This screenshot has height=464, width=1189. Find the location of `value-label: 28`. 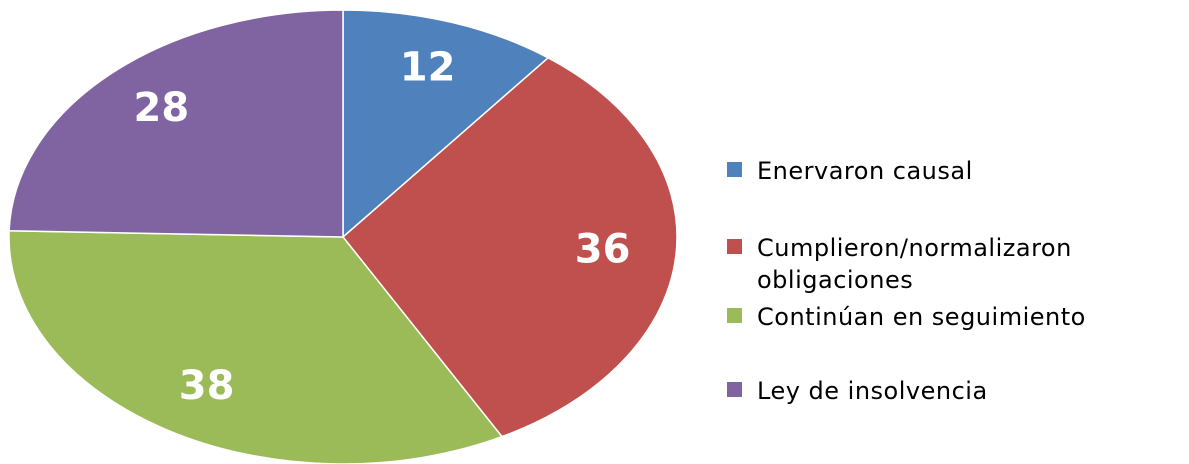

value-label: 28 is located at coordinates (162, 108).